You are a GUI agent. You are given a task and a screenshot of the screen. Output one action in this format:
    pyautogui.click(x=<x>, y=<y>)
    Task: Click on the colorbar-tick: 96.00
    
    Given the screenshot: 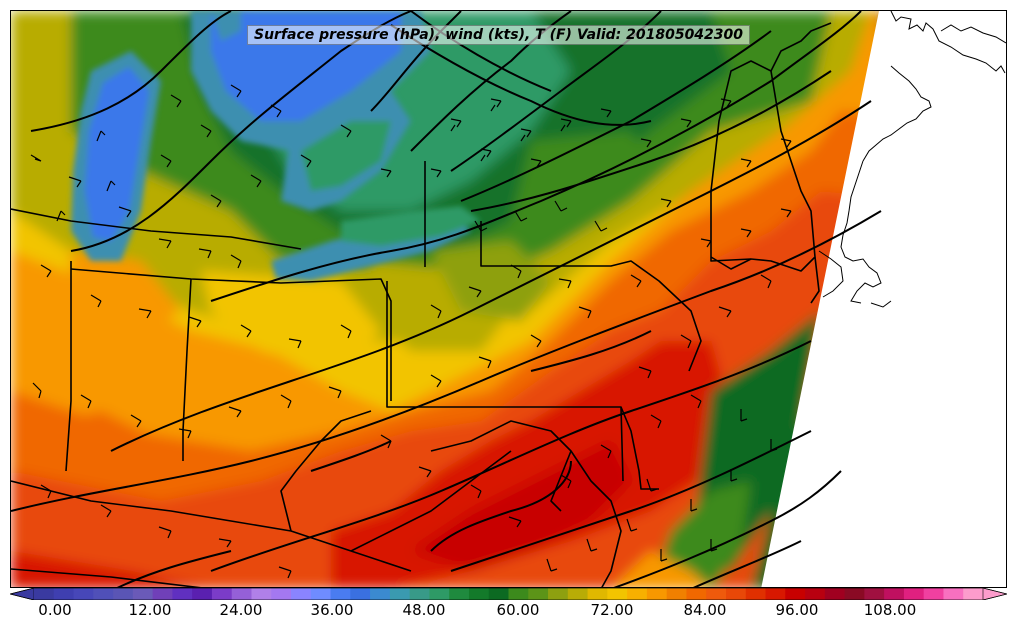 What is the action you would take?
    pyautogui.click(x=797, y=610)
    